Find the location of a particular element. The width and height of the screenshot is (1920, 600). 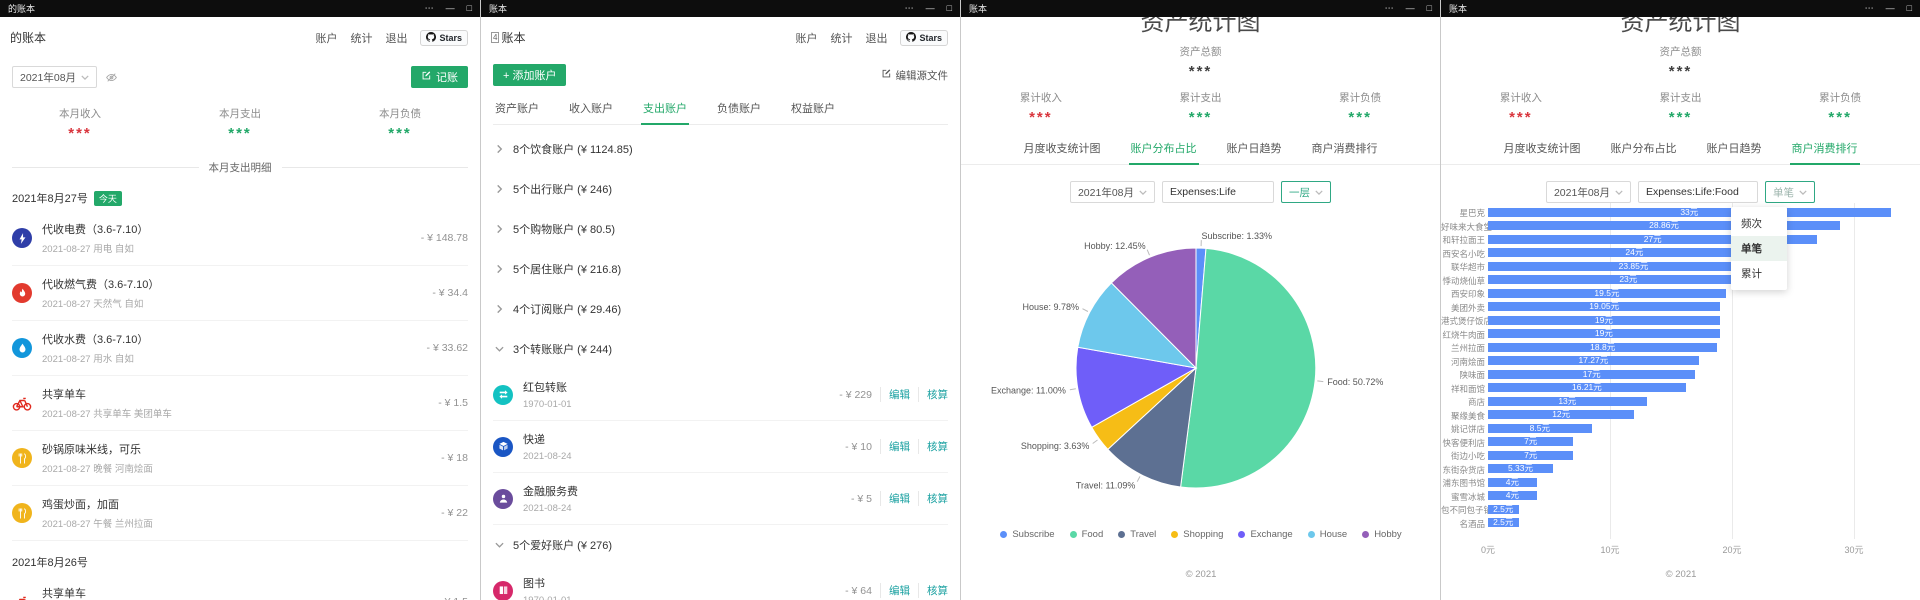

stat-column: 累计负债 *** is located at coordinates (1360, 107).